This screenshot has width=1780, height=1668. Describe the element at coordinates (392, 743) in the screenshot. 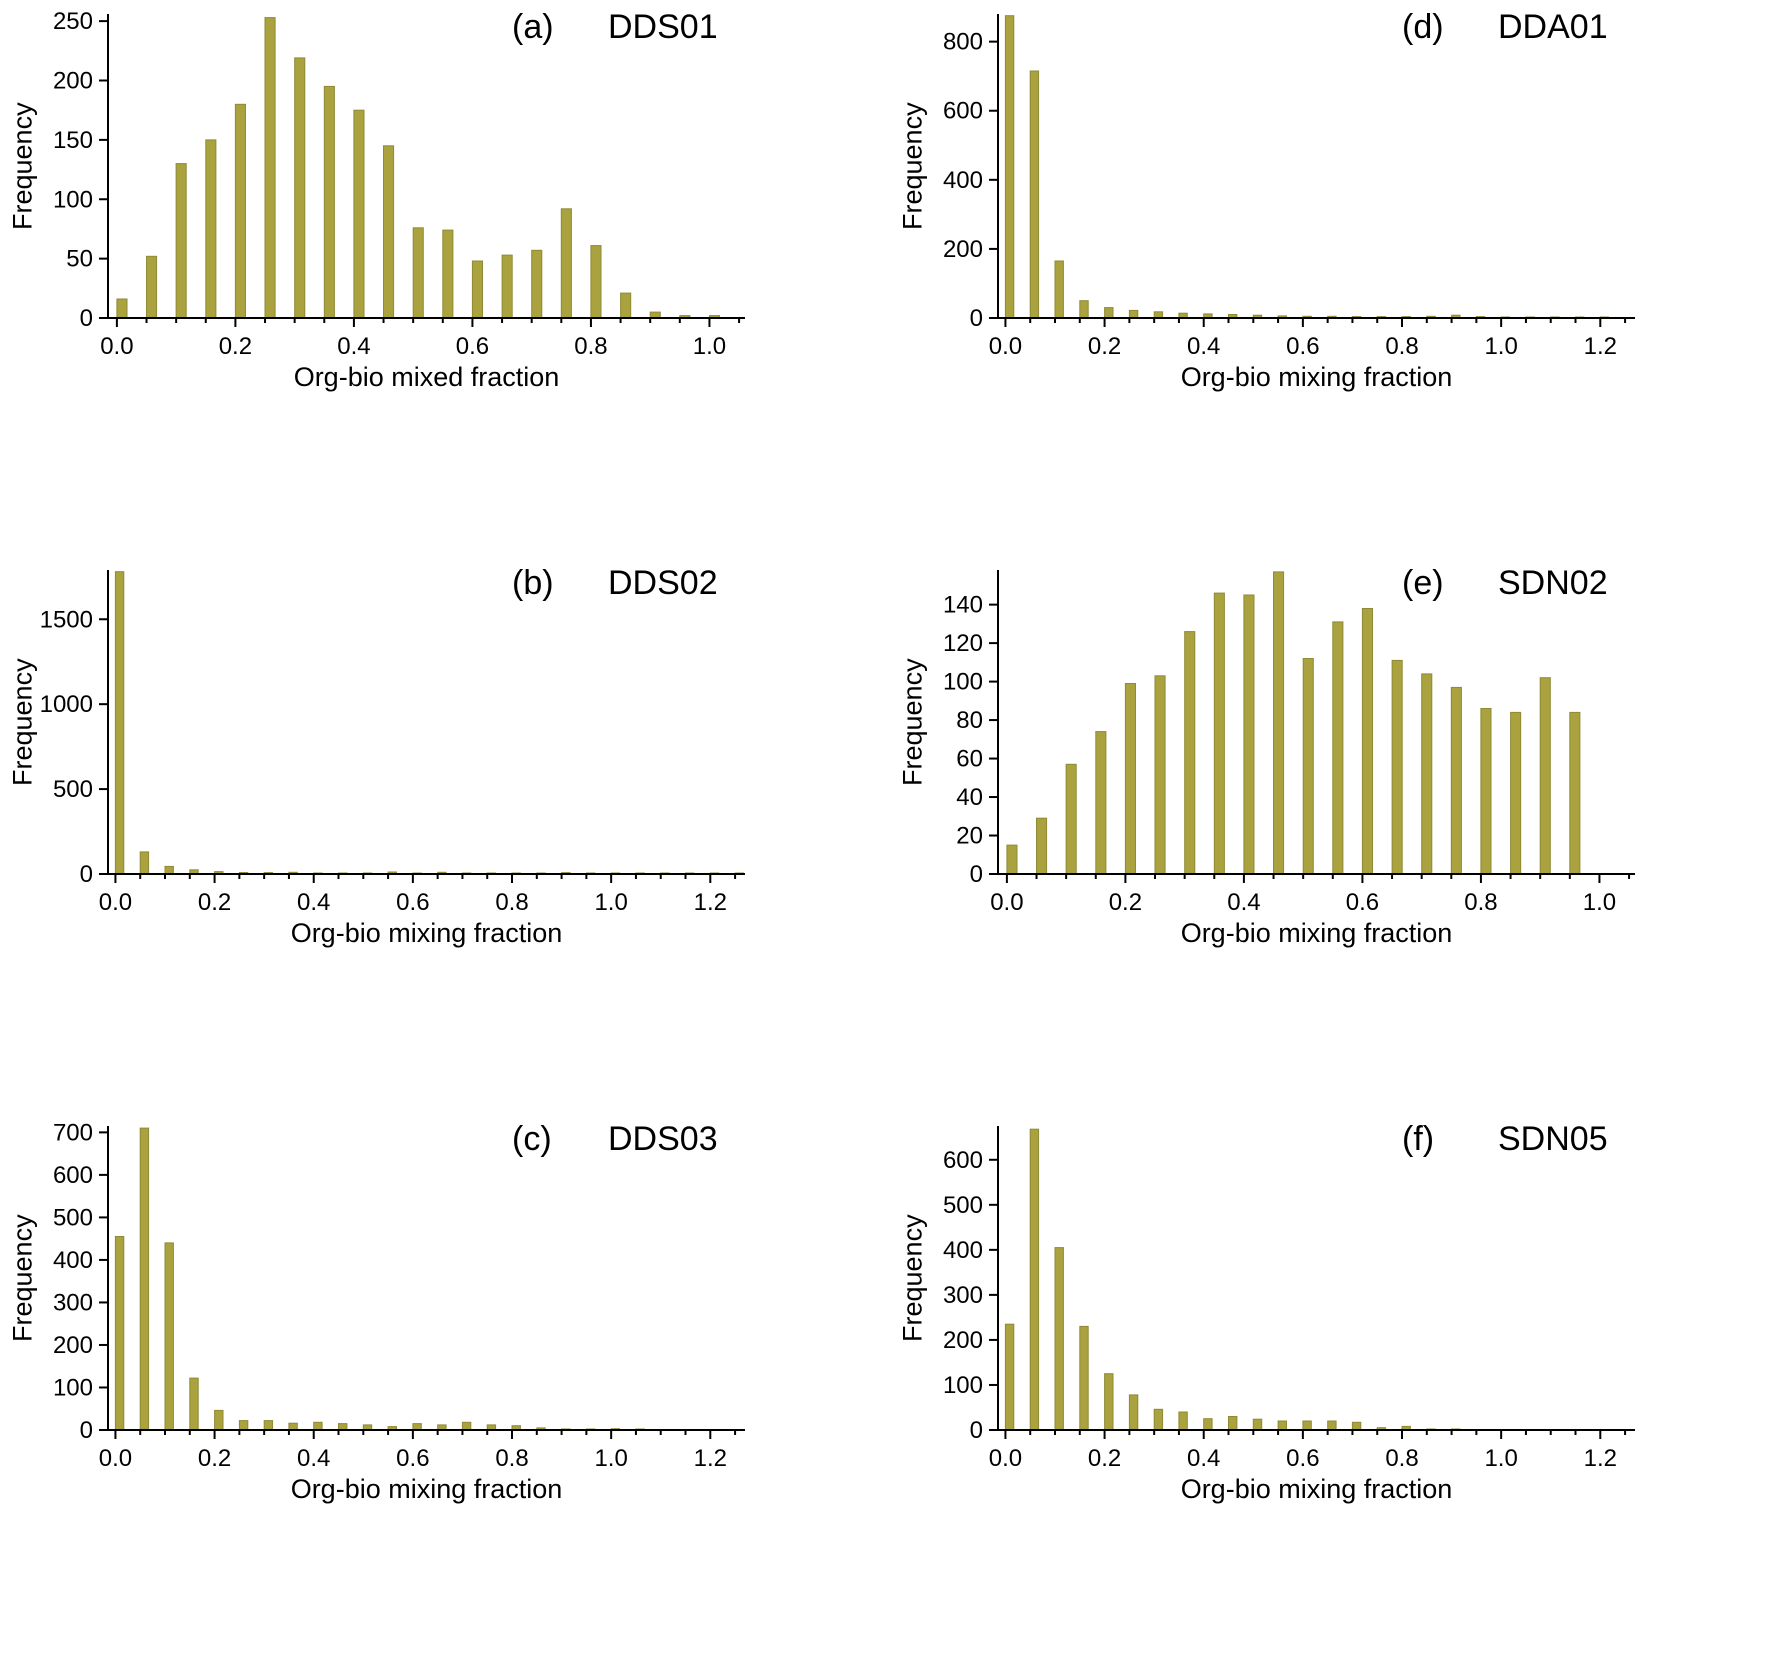

I see `histogram-plot-b: 0 500 1000 1500 0.0 0.2 0.4 0.6 0.8 1.0 1.2` at that location.